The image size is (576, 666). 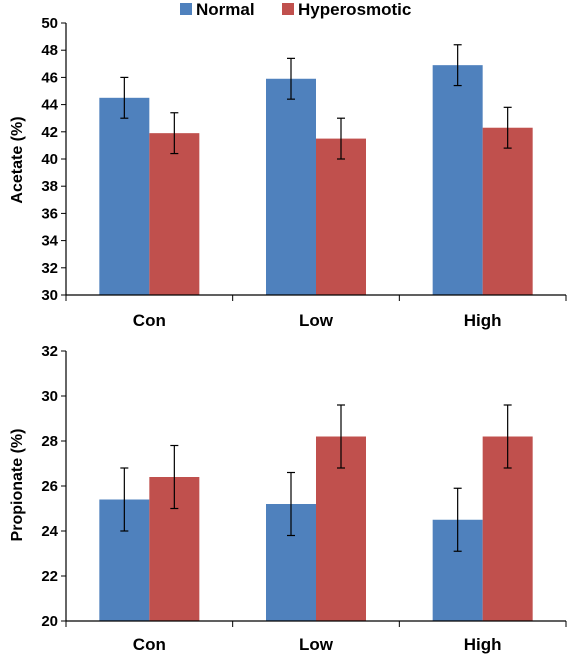 I want to click on acetate-y-tick-label: 30, so click(x=49, y=295).